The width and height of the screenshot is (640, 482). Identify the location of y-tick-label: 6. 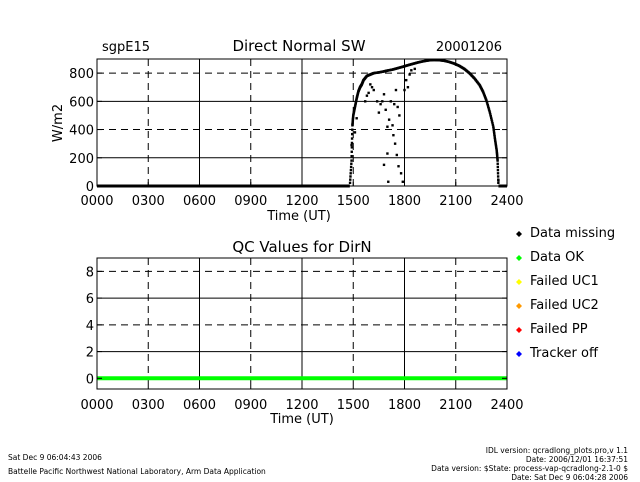
(90, 299).